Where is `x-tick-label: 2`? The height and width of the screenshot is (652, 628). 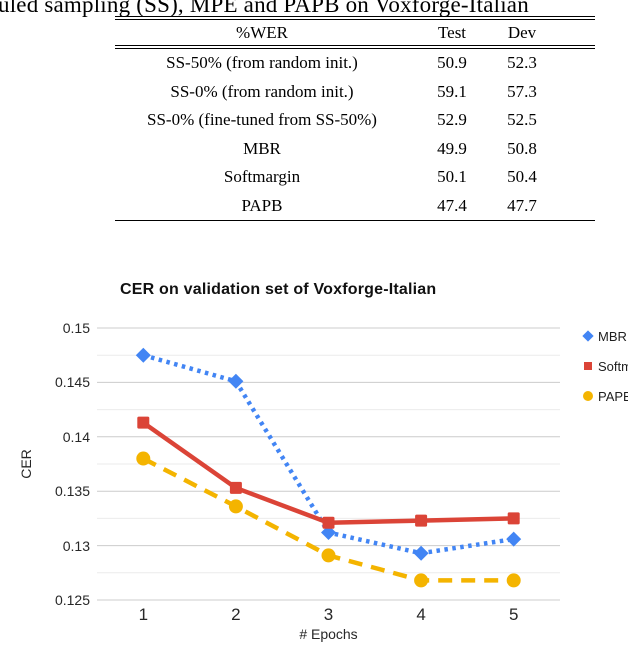
x-tick-label: 2 is located at coordinates (236, 614).